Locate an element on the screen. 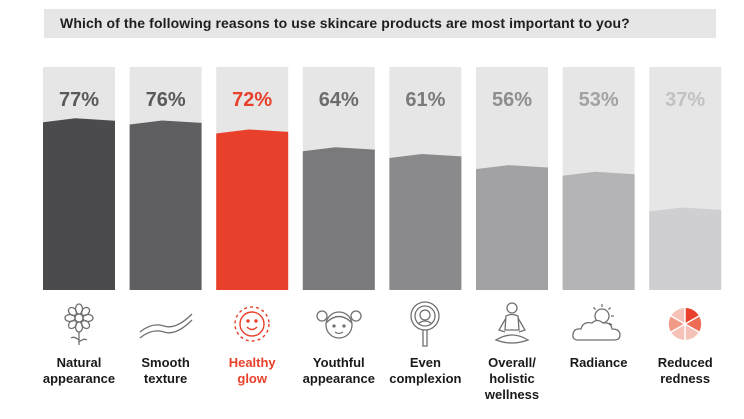  hand-mirror-icon is located at coordinates (425, 326).